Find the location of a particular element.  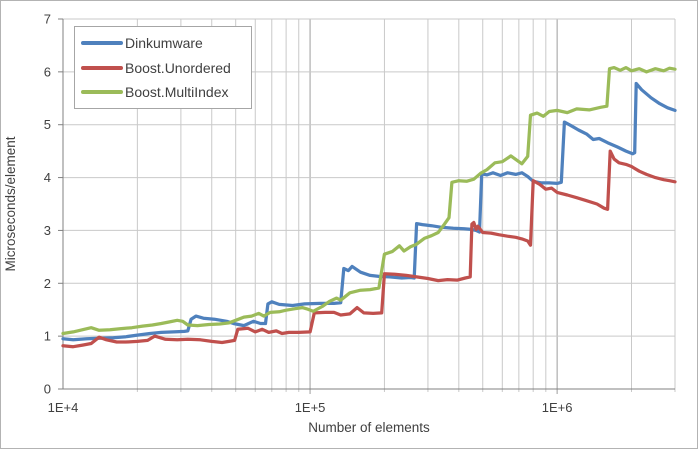

legend-item-boost-multiindex: Boost.MultiIndex is located at coordinates (166, 92).